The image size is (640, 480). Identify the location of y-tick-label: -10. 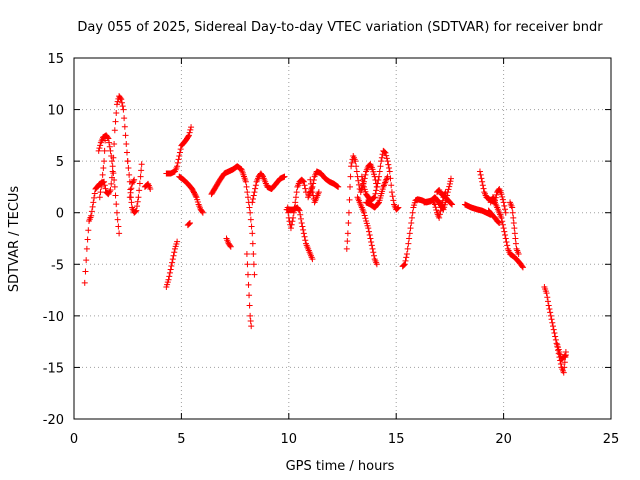
(53, 317).